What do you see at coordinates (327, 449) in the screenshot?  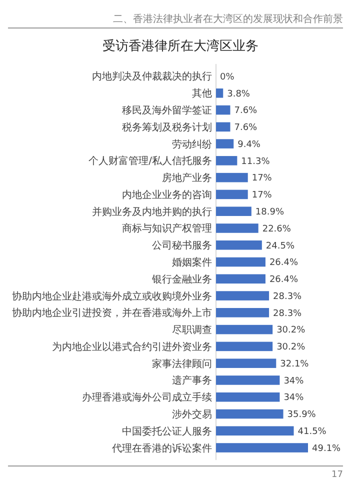 I see `data-label: 49.1%` at bounding box center [327, 449].